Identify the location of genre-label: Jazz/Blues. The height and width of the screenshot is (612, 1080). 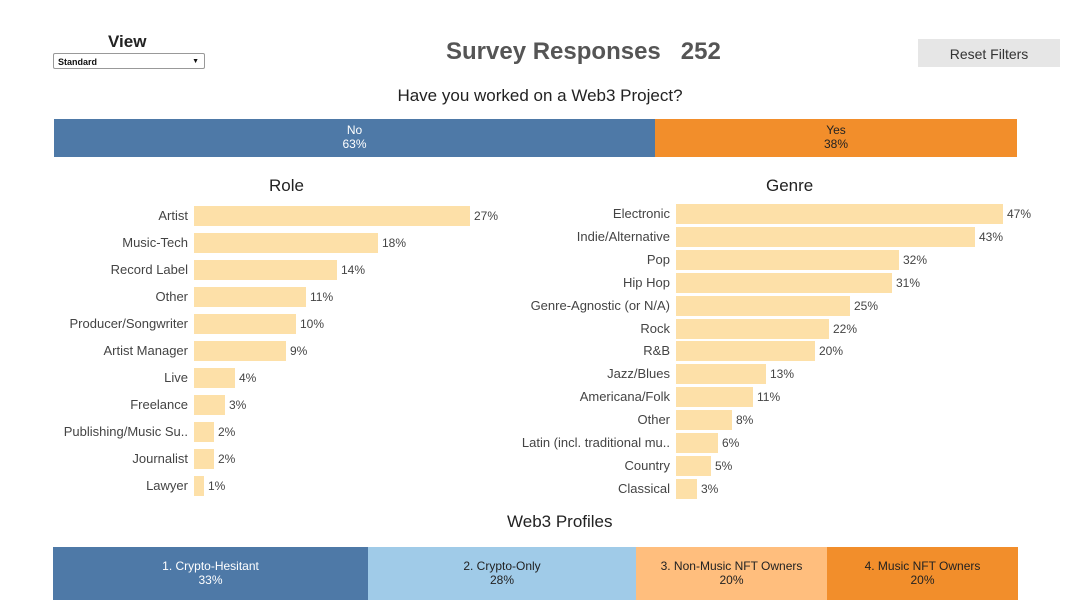
(638, 374).